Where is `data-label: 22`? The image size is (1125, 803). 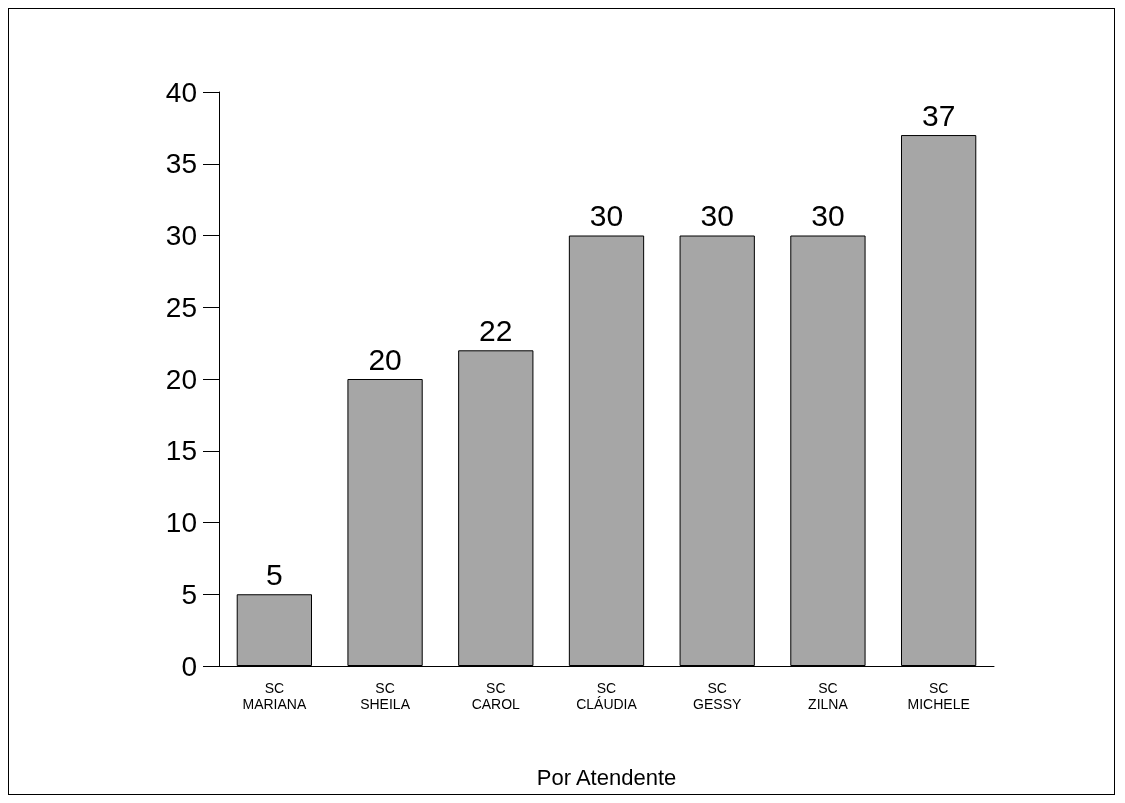 data-label: 22 is located at coordinates (496, 330).